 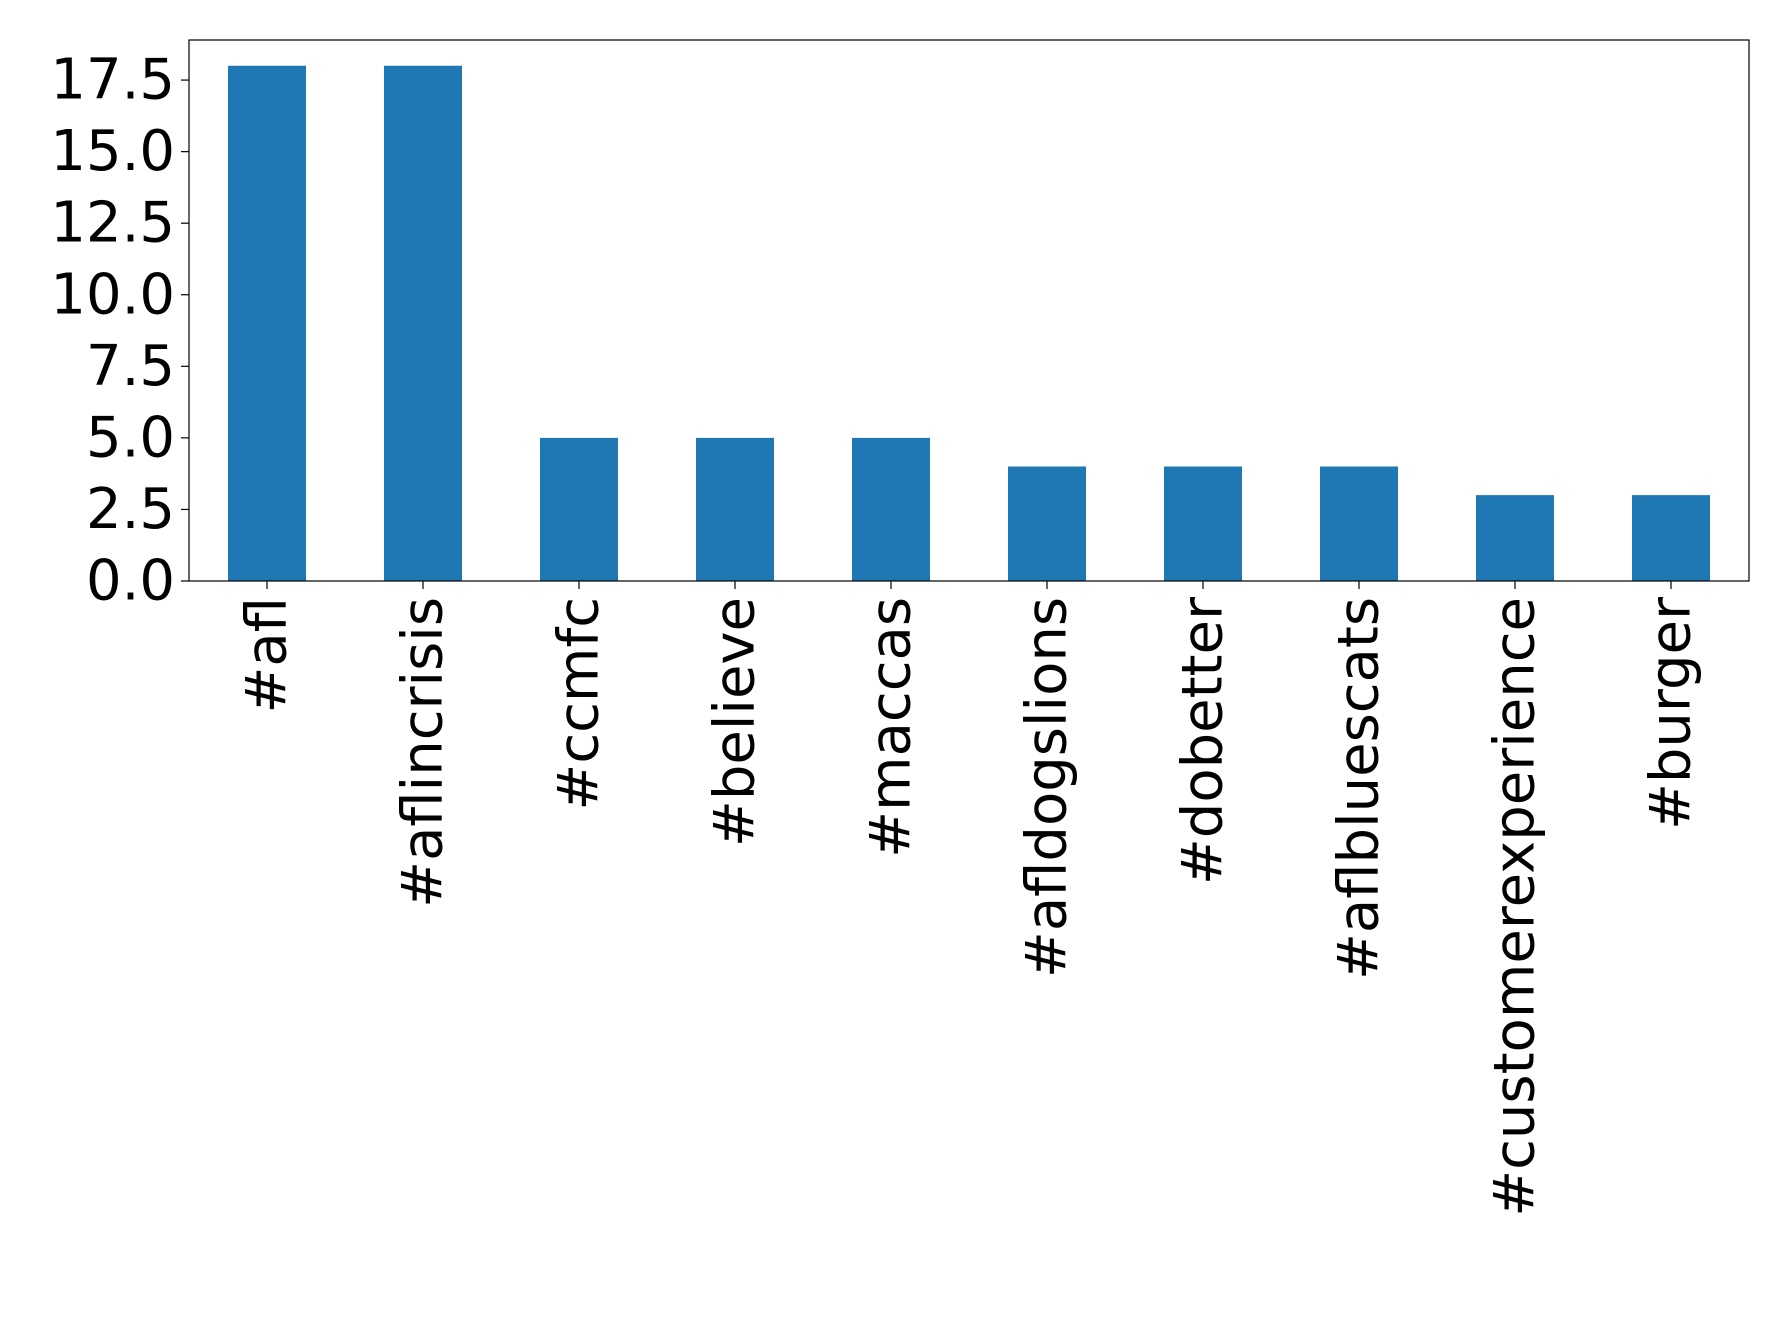 I want to click on y-tick-label: 10.0, so click(x=112, y=294).